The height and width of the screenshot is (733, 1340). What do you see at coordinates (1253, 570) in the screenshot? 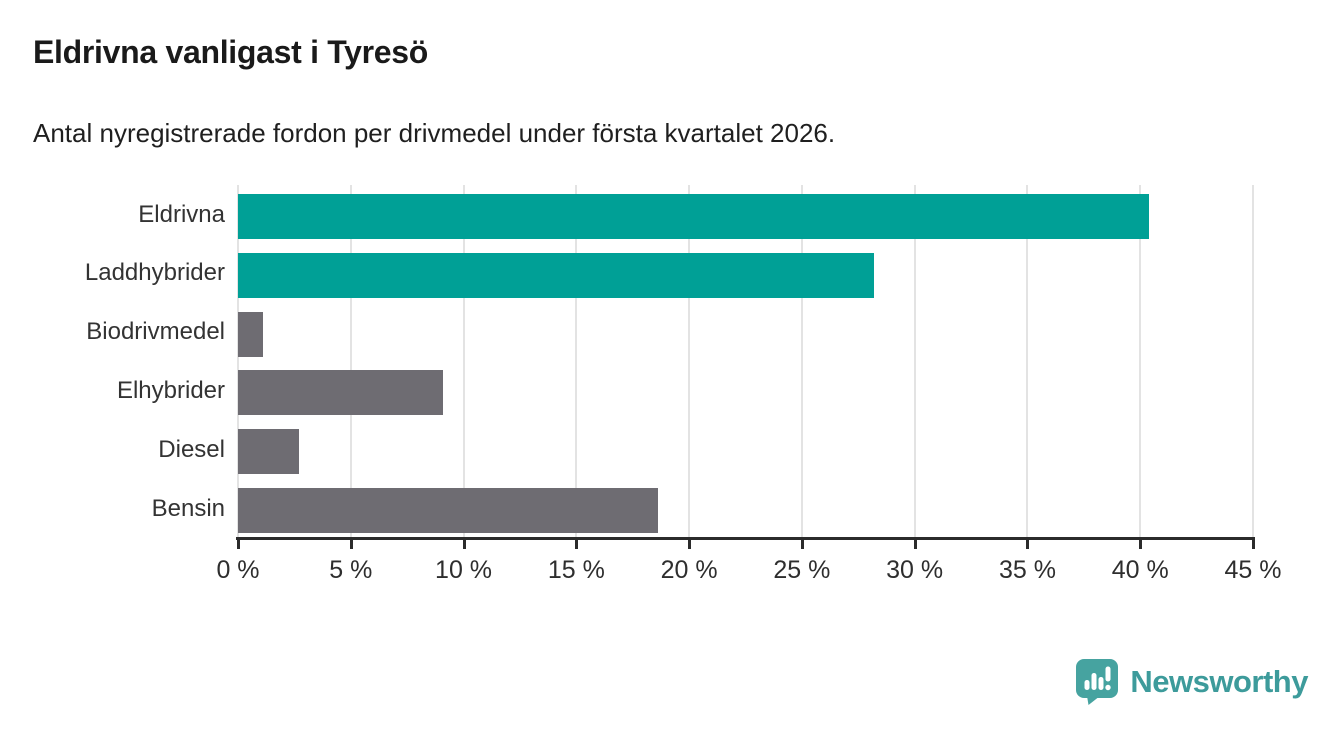
I see `x-tick-label: 45 %` at bounding box center [1253, 570].